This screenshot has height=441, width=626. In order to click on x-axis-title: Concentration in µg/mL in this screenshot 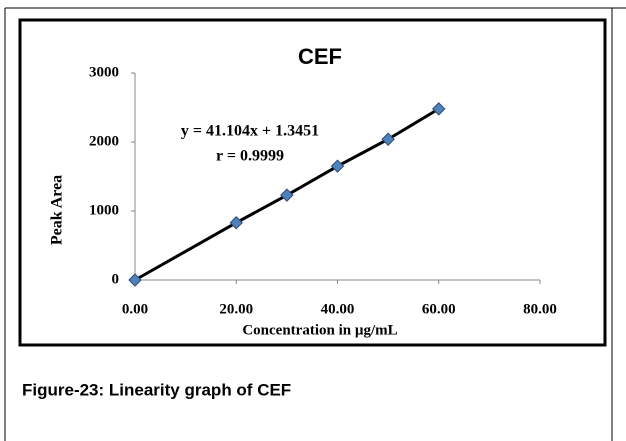, I will do `click(319, 330)`.